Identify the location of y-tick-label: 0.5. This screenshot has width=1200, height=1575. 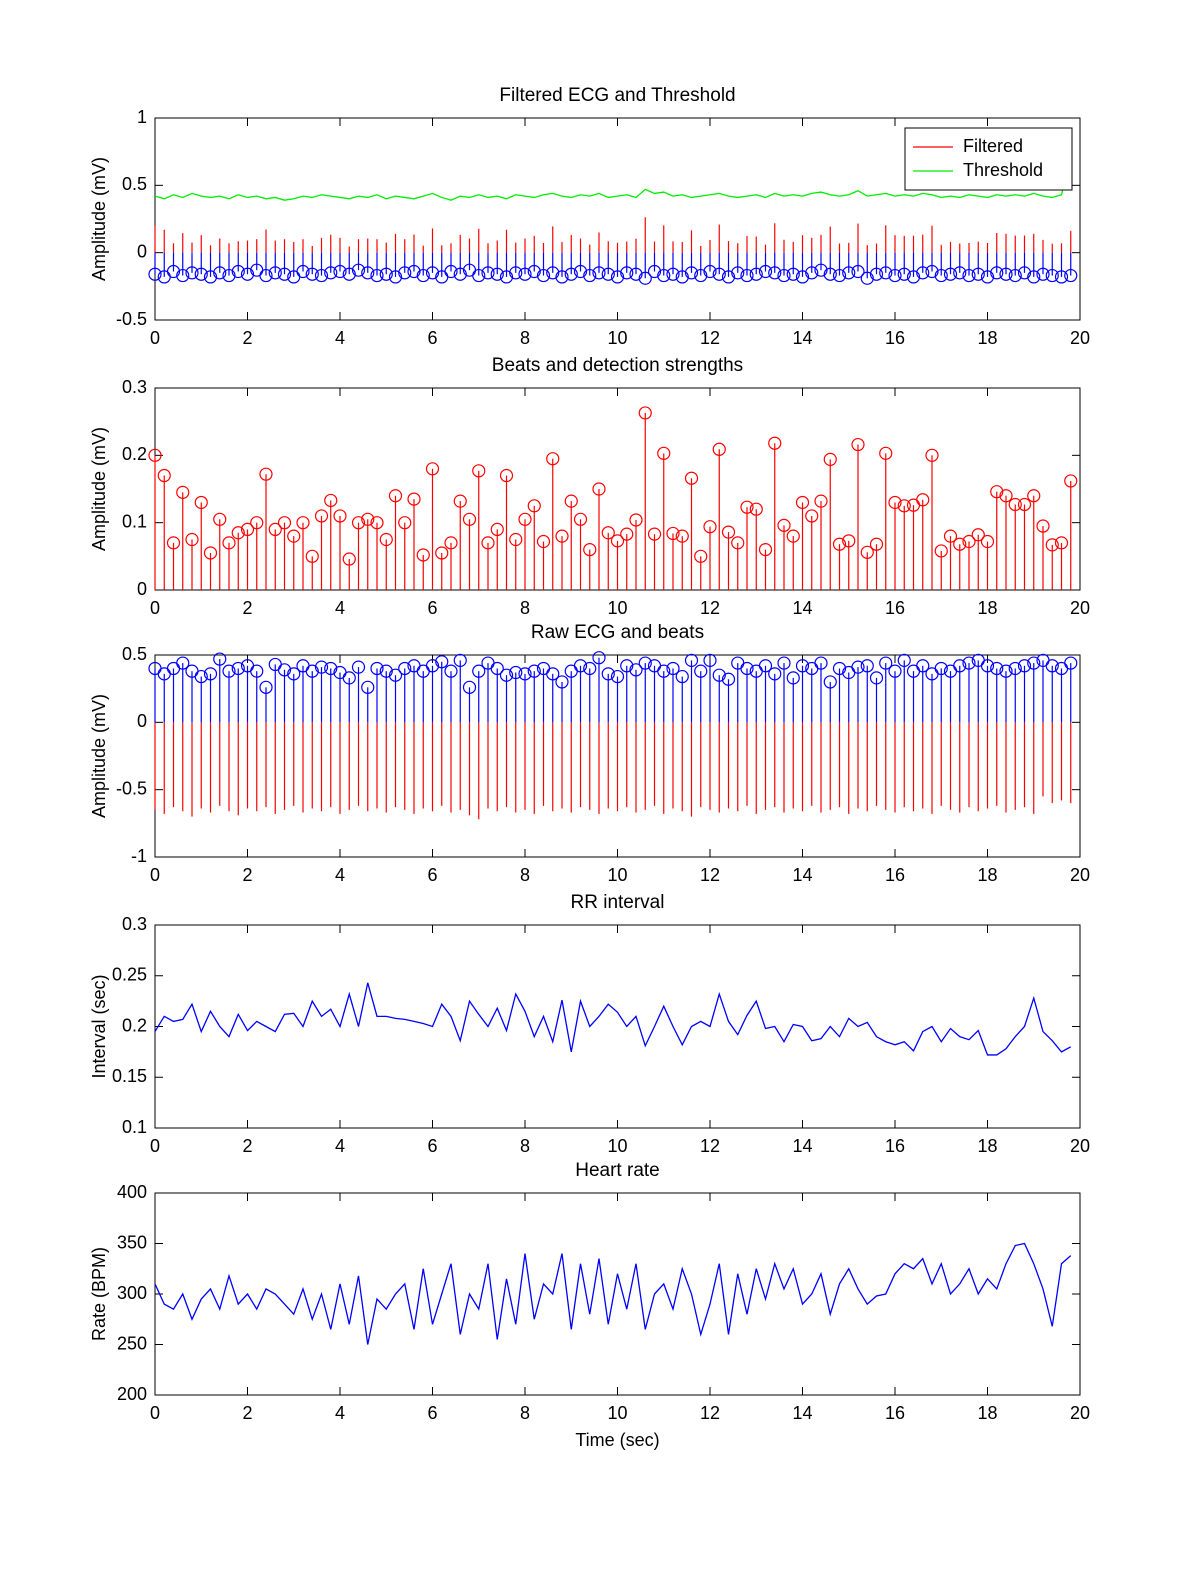
(134, 654).